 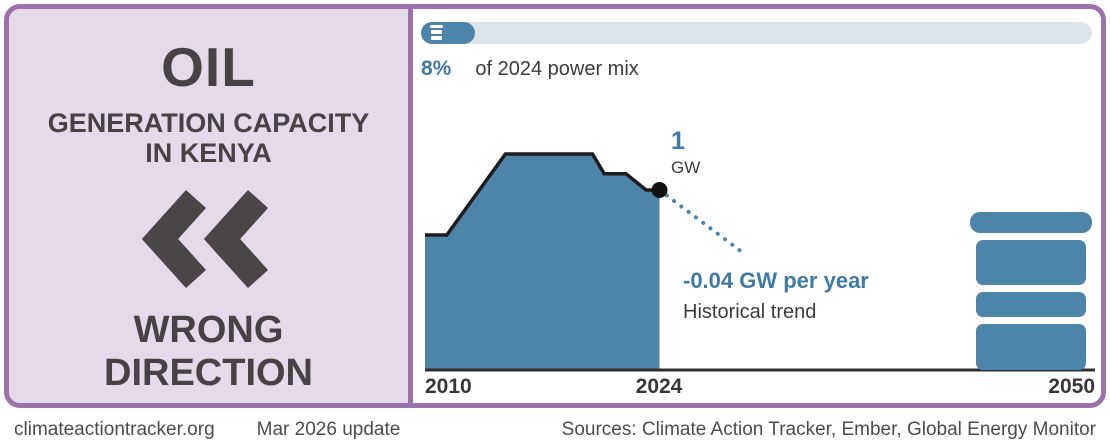 What do you see at coordinates (678, 141) in the screenshot?
I see `point-value: 1` at bounding box center [678, 141].